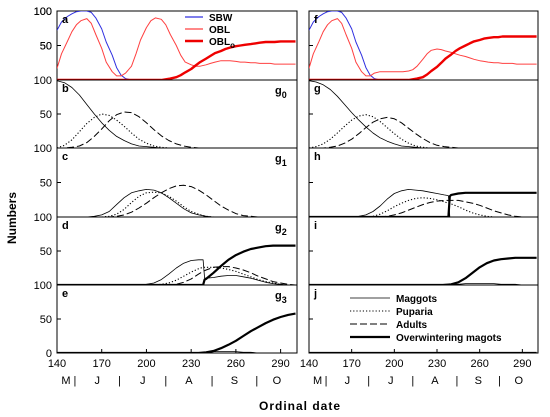  I want to click on panel-e: e g3 100 50 0, so click(166, 320).